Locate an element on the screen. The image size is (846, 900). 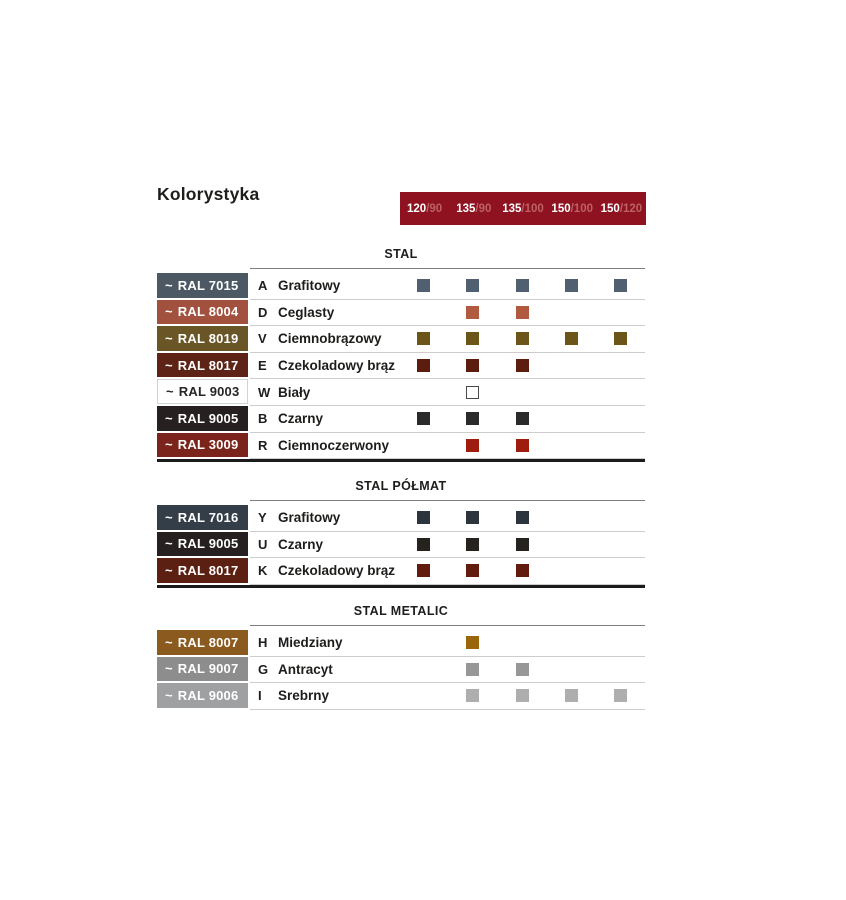
color-name: Antracyt is located at coordinates (305, 669).